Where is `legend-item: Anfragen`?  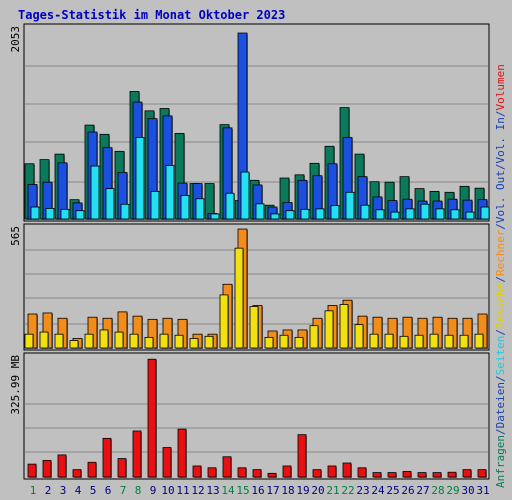 legend-item: Anfragen is located at coordinates (500, 461).